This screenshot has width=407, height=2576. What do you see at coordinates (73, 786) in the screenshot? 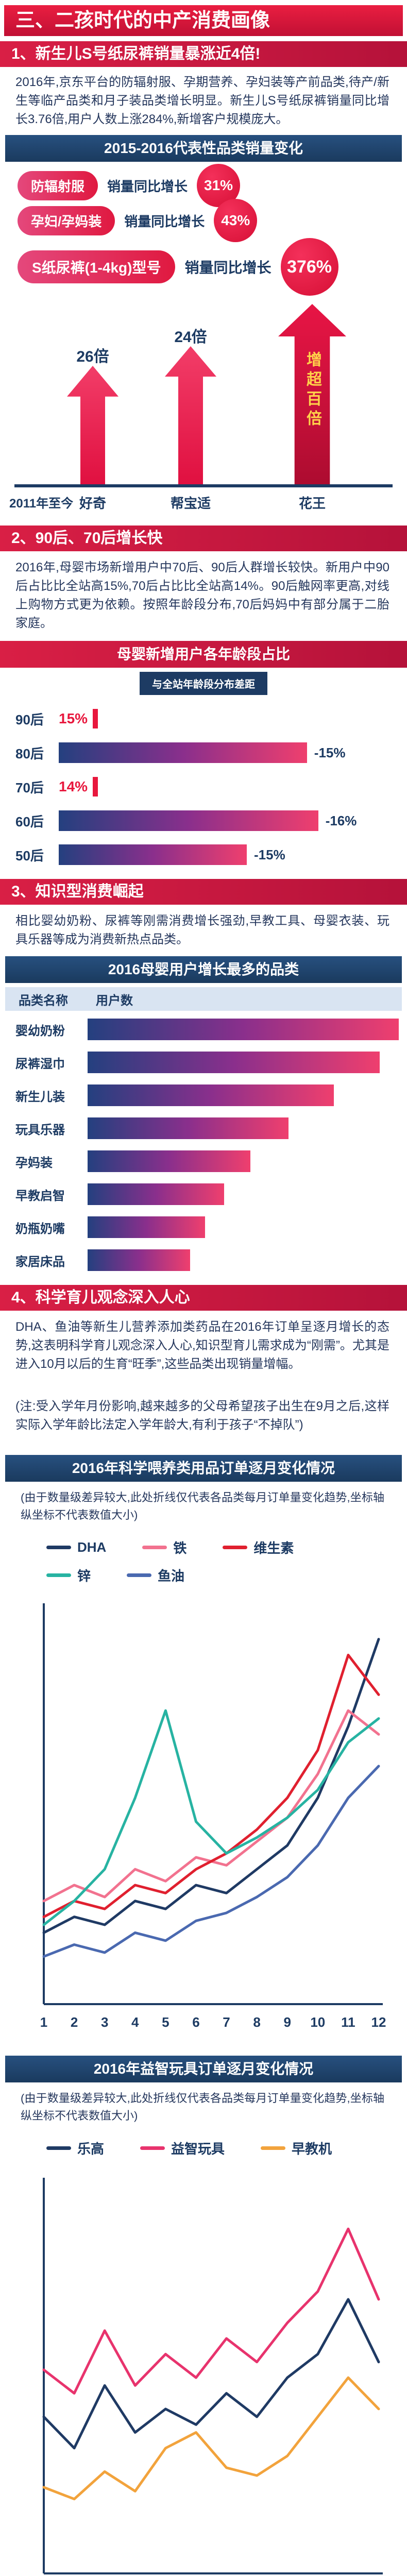
I see `age-diff-value: 14%` at bounding box center [73, 786].